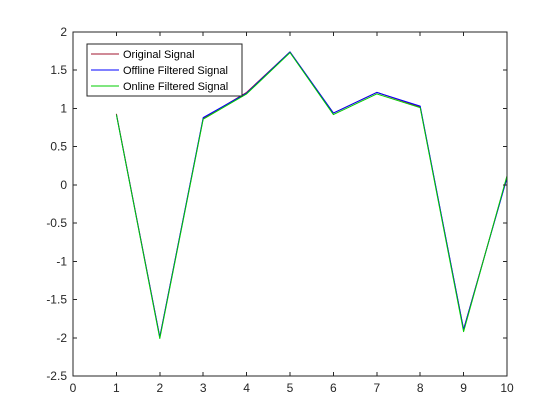  Describe the element at coordinates (73, 388) in the screenshot. I see `x-tick-label: 0` at that location.